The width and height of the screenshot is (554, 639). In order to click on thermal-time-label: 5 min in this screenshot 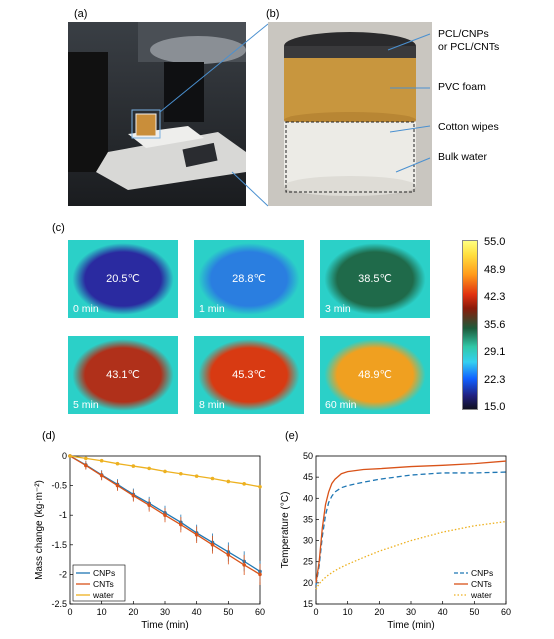, I will do `click(86, 405)`.